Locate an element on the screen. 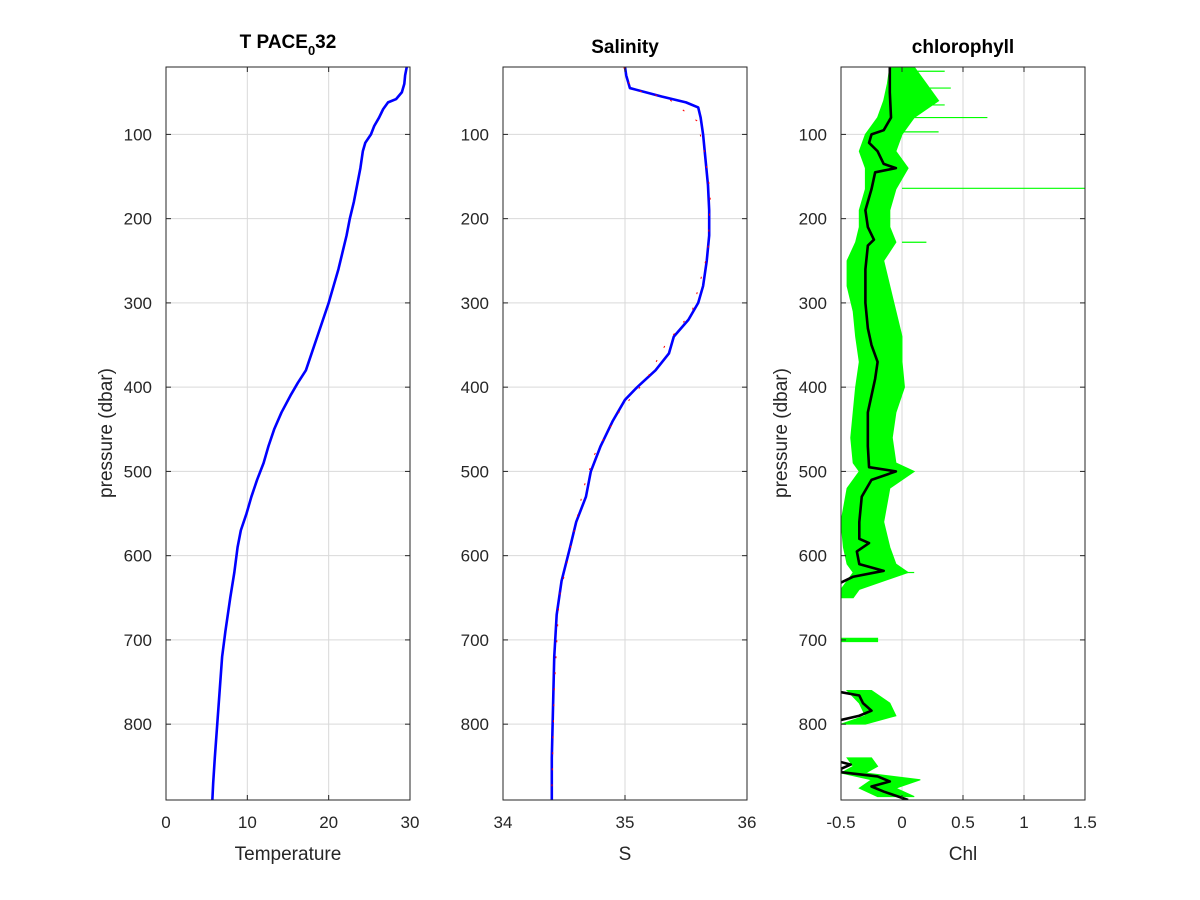  chlorophyll-xtick-label: 1.5 is located at coordinates (1085, 822).